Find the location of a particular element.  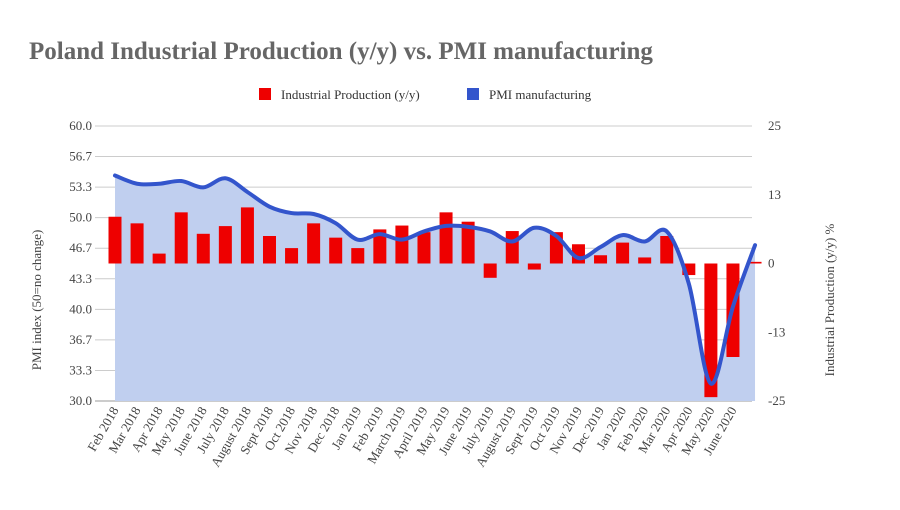

left-tick-label: 53.3 is located at coordinates (80, 186).